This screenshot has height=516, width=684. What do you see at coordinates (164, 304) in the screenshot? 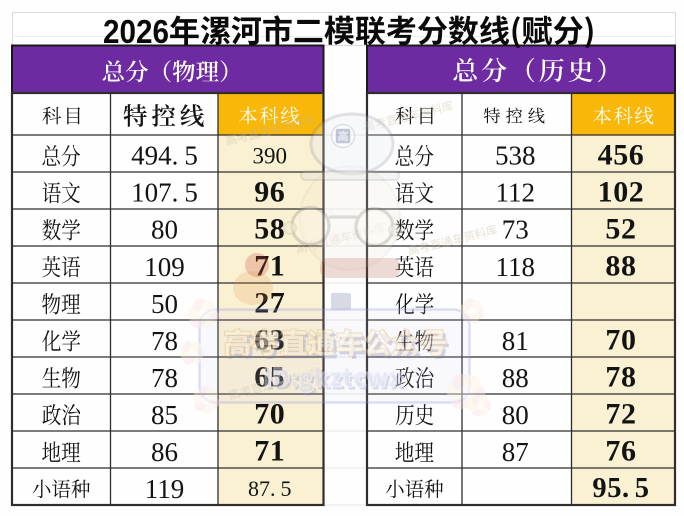
I see `svg-text: 50` at bounding box center [164, 304].